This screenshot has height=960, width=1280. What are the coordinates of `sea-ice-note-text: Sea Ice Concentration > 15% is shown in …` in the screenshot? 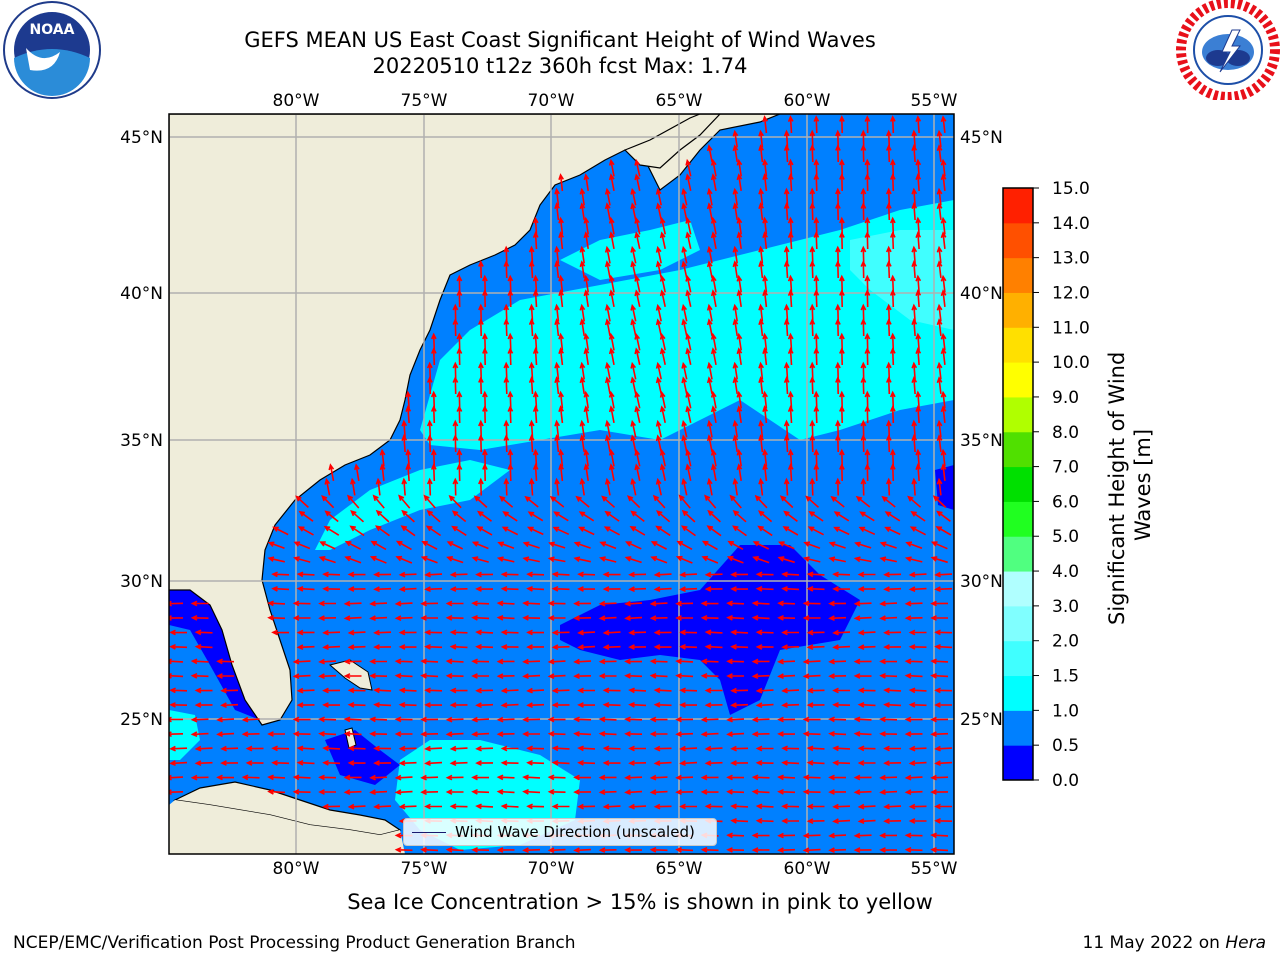 It's located at (640, 902).